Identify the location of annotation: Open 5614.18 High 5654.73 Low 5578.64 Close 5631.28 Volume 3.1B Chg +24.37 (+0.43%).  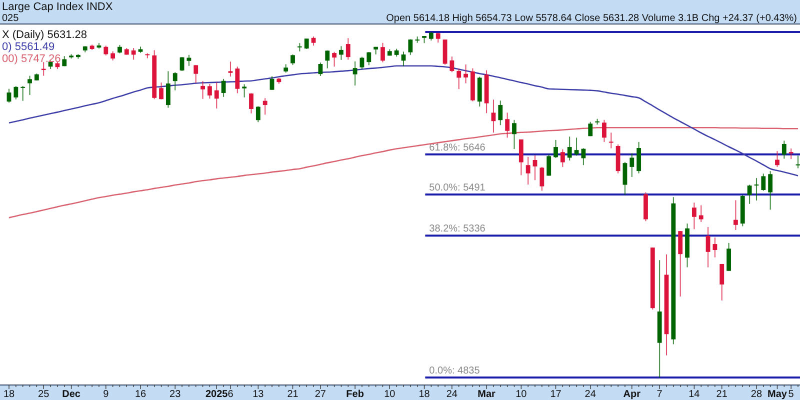
(591, 18).